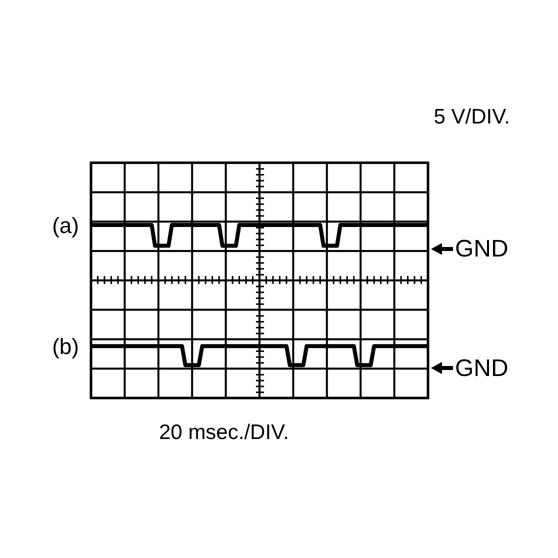 The height and width of the screenshot is (558, 558). I want to click on x-axis-title: 20 msec./DIV., so click(224, 432).